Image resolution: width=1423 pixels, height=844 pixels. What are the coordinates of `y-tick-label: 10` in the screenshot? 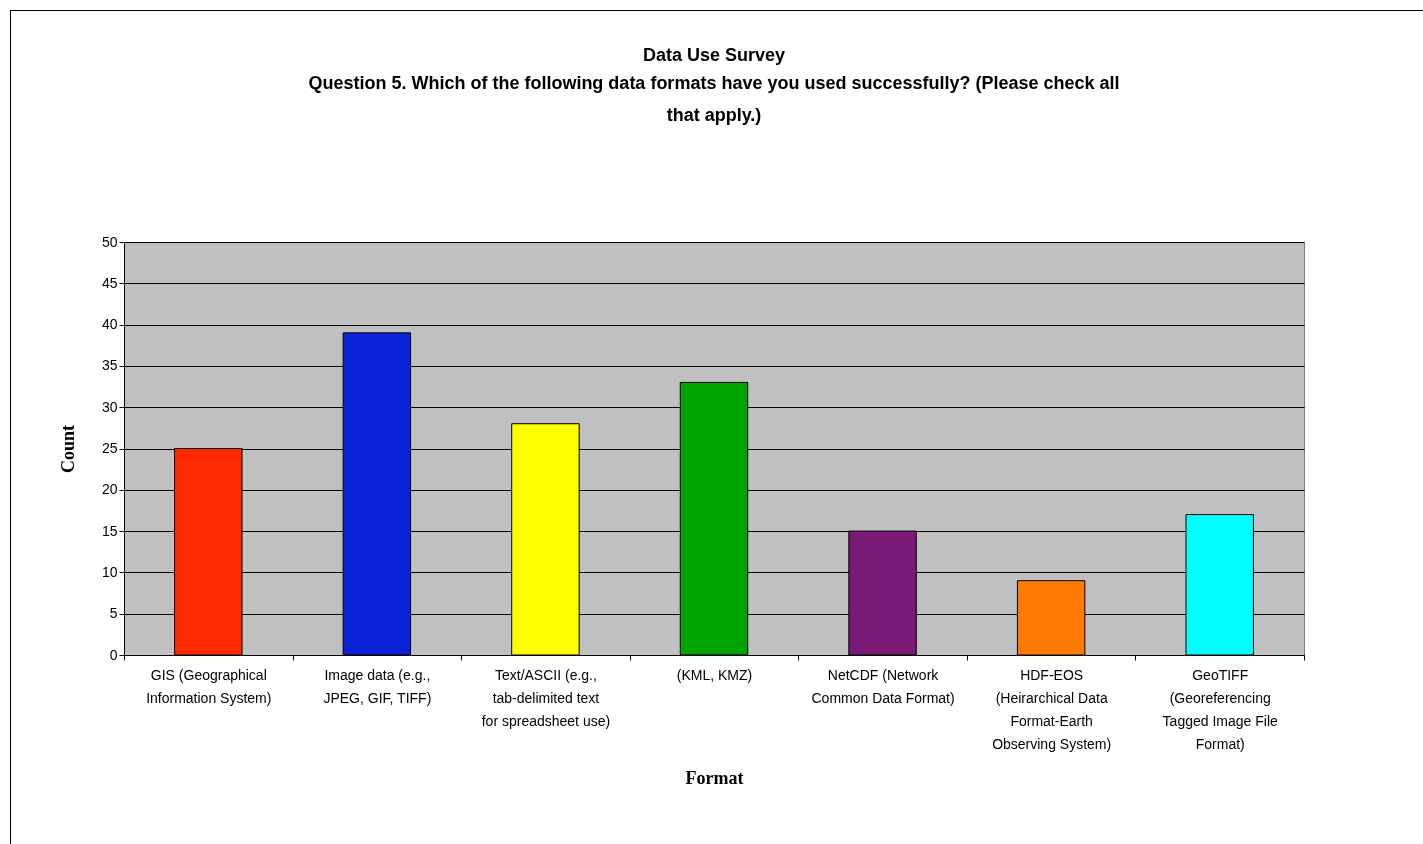 It's located at (109, 571).